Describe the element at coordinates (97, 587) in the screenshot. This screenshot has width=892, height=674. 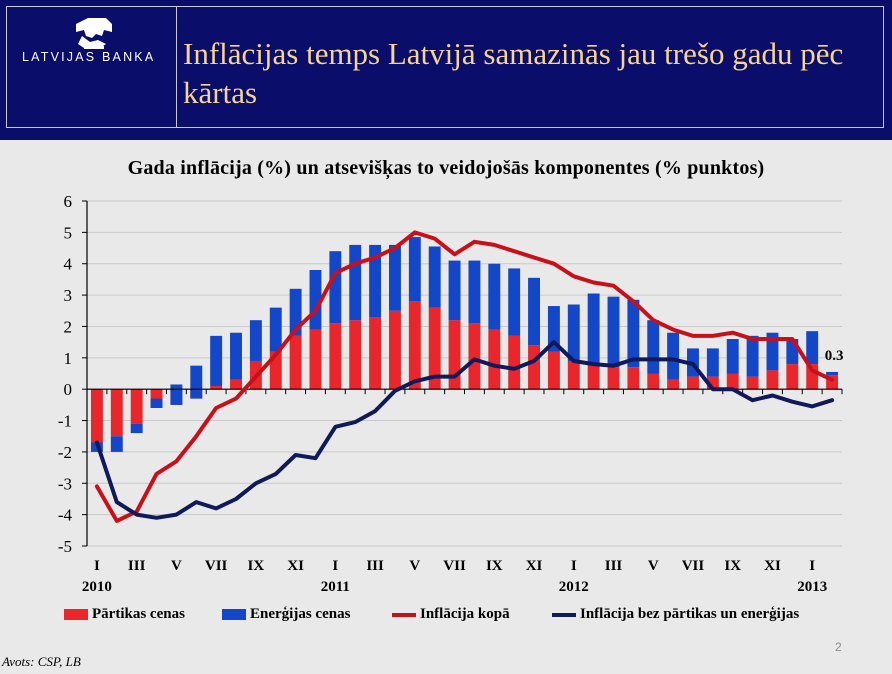
I see `x-year-label: 2010` at that location.